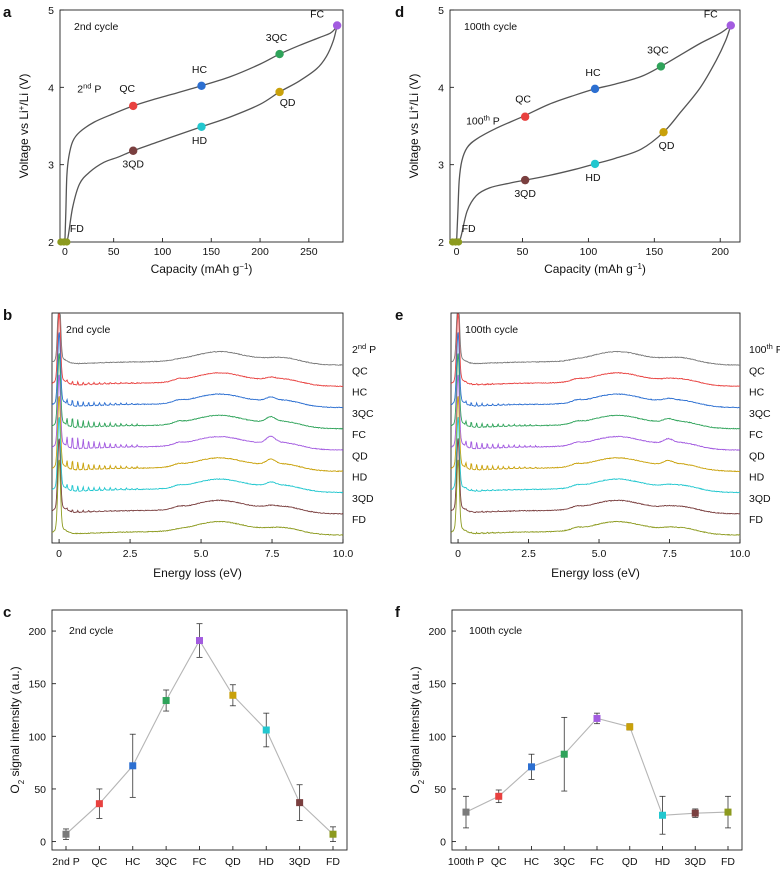 The image size is (780, 872). I want to click on x-tick-label: HC, so click(532, 862).